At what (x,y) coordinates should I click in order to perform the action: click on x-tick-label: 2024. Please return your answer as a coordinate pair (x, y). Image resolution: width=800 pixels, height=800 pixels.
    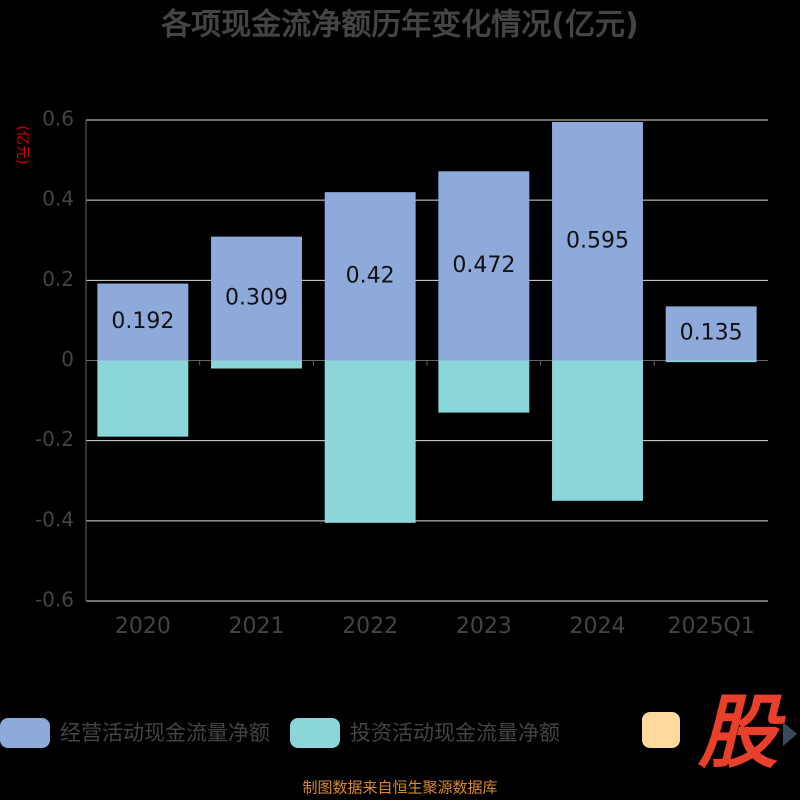
    Looking at the image, I should click on (598, 626).